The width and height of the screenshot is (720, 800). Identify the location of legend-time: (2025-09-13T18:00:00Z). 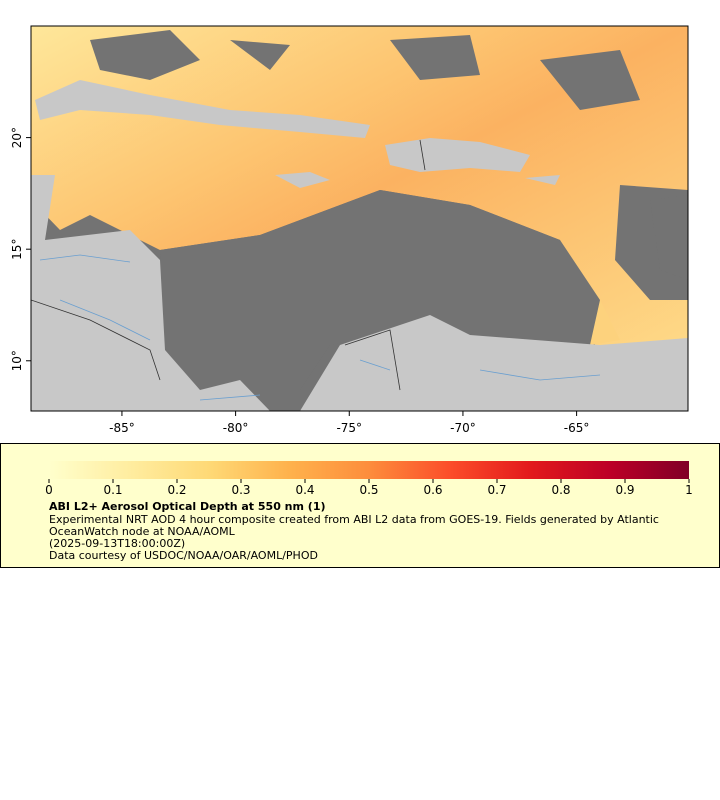
(117, 543).